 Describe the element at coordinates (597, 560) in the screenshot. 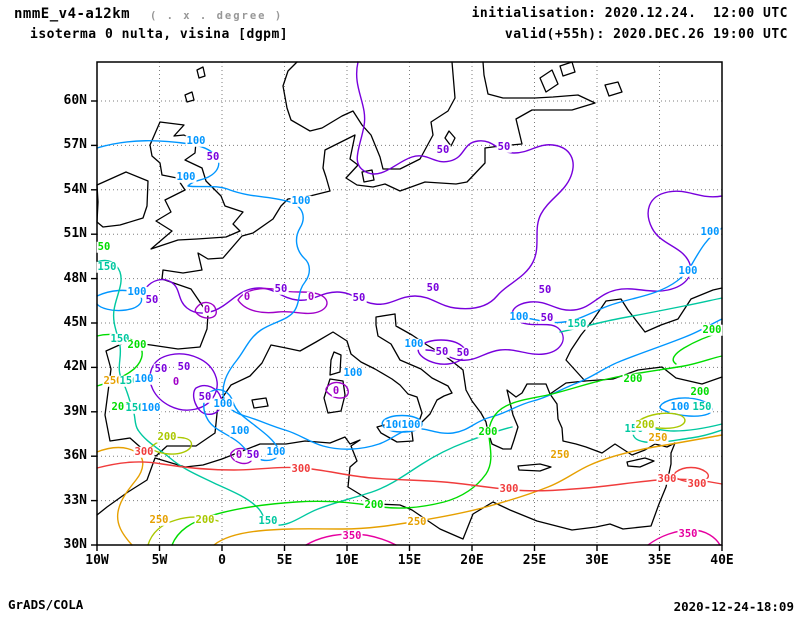

I see `lon-tick-label: 30E` at that location.